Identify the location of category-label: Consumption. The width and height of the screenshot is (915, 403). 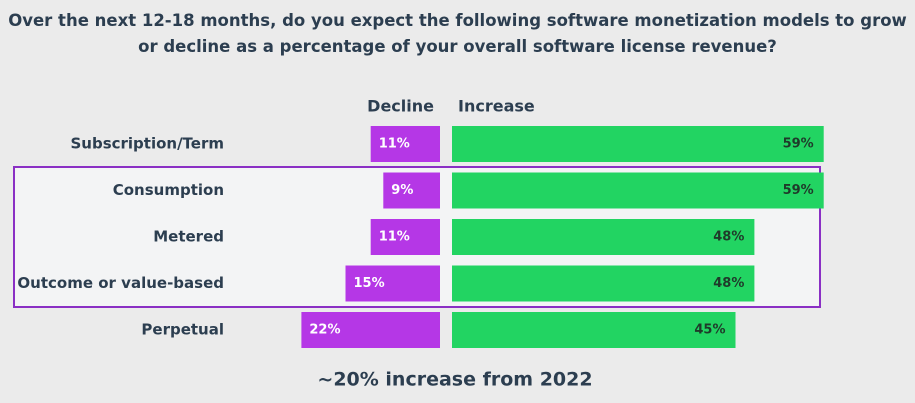
(168, 190).